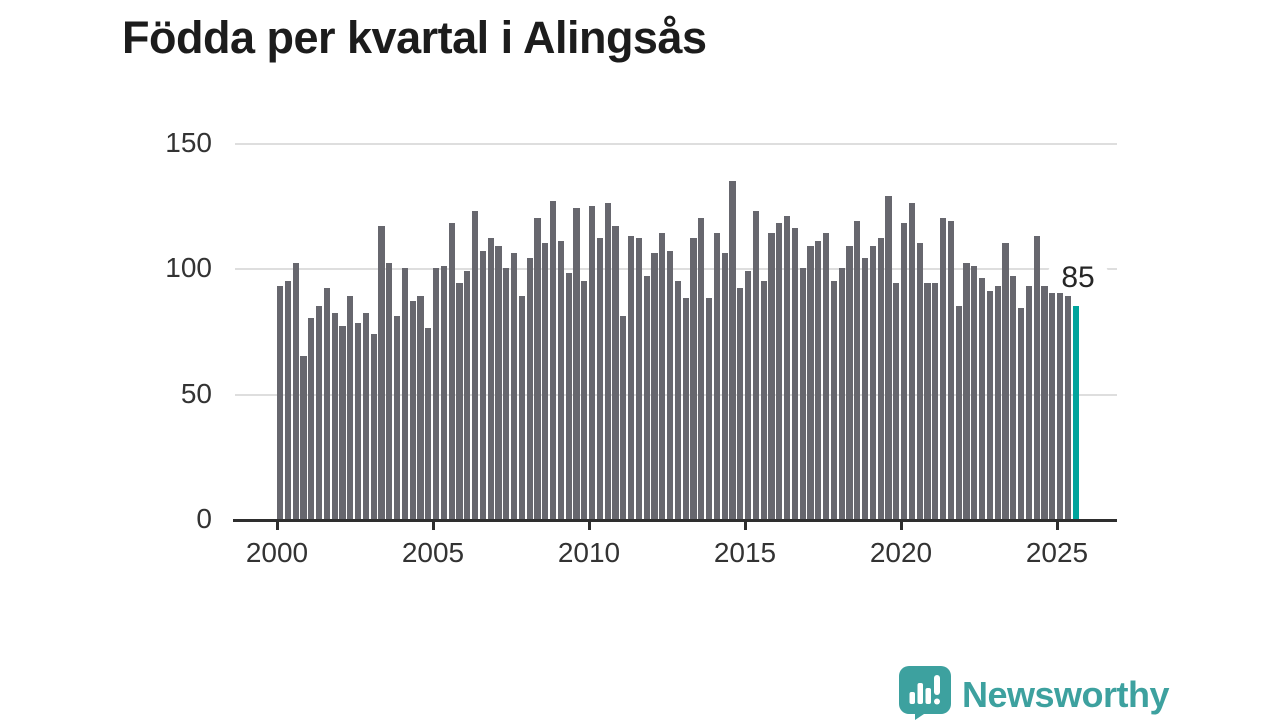 The image size is (1280, 720). What do you see at coordinates (1075, 412) in the screenshot?
I see `highlighted-bar` at bounding box center [1075, 412].